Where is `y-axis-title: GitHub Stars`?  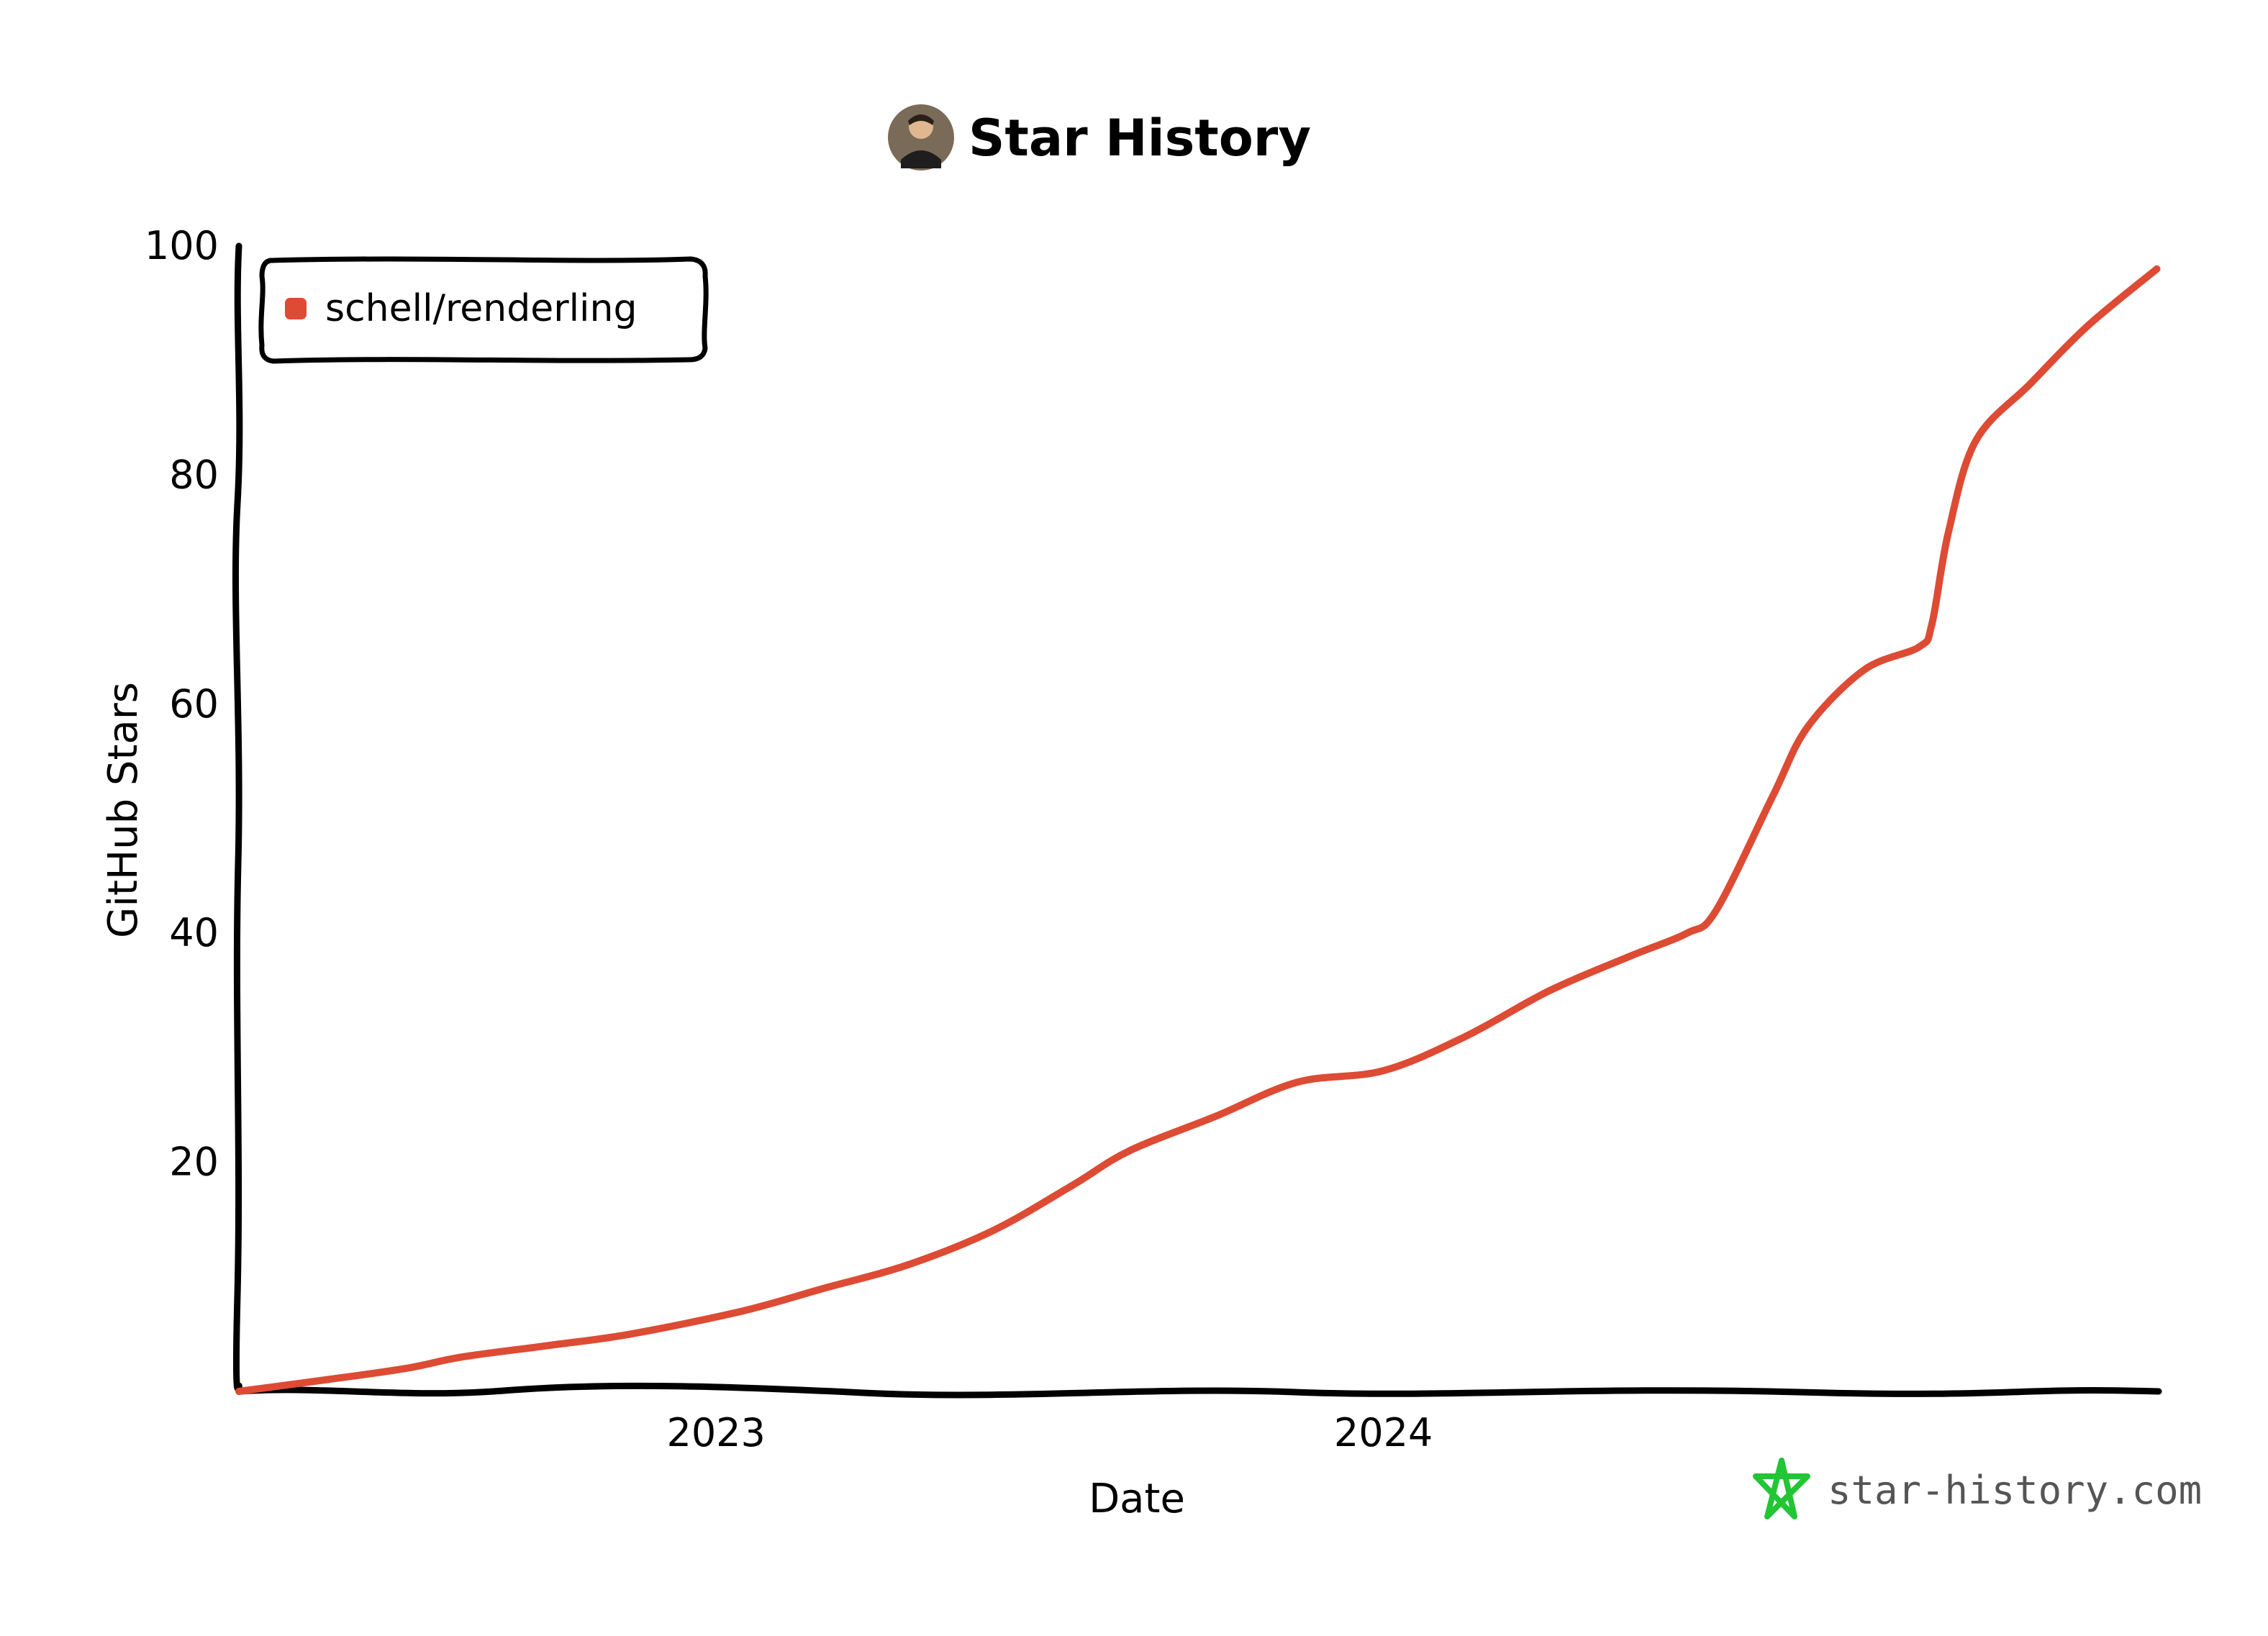 y-axis-title: GitHub Stars is located at coordinates (123, 810).